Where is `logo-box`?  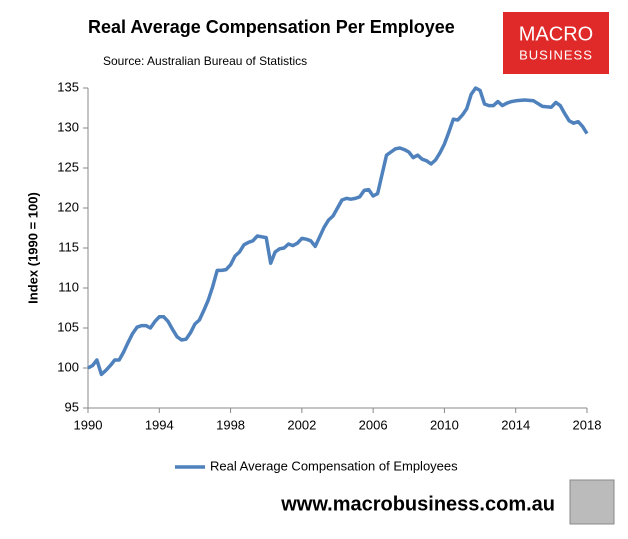
logo-box is located at coordinates (556, 43).